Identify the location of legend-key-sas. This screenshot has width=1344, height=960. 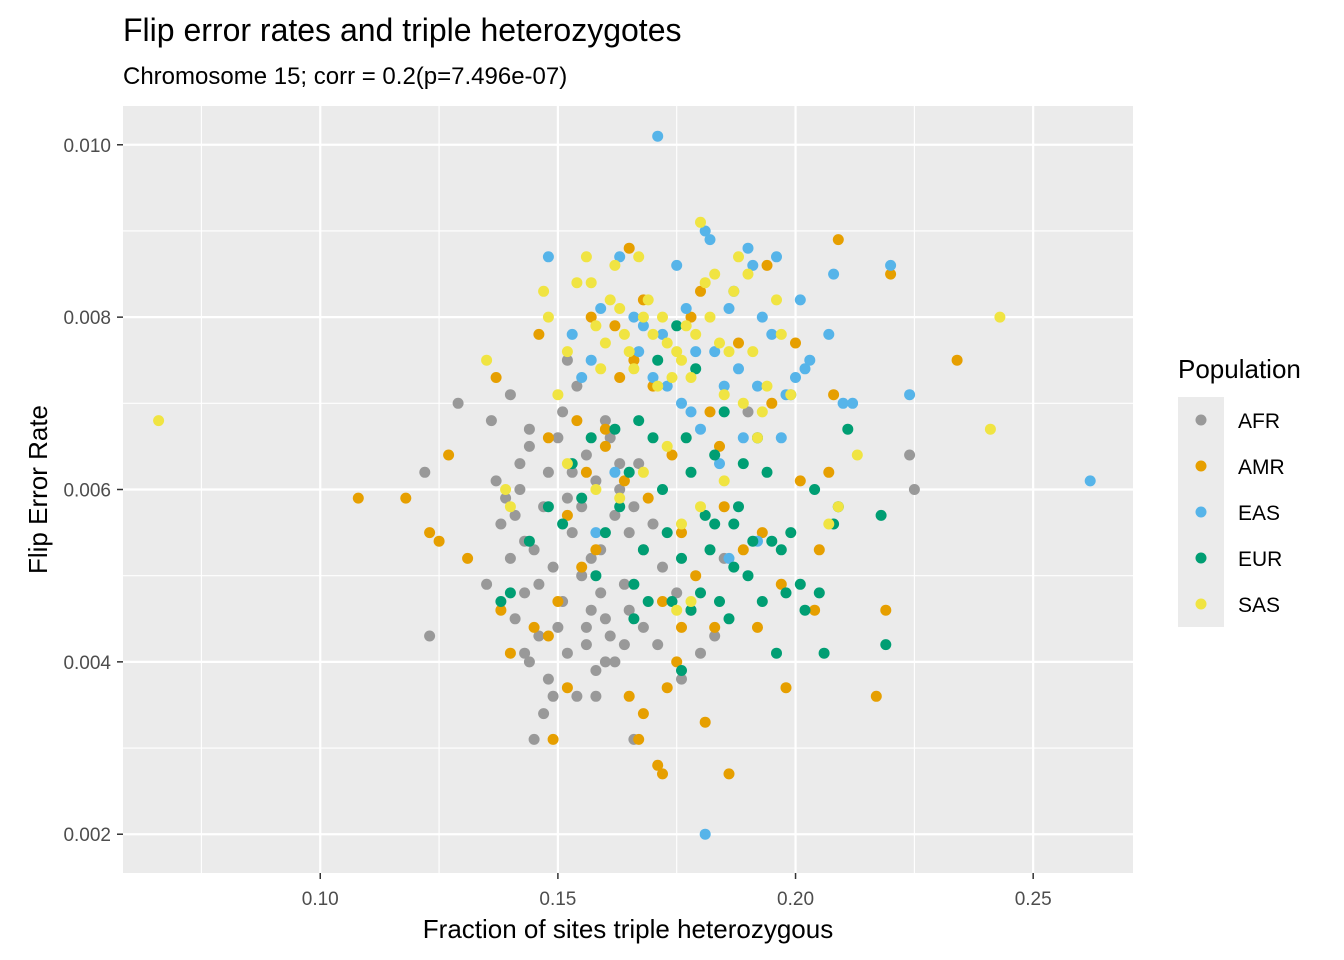
(1201, 604).